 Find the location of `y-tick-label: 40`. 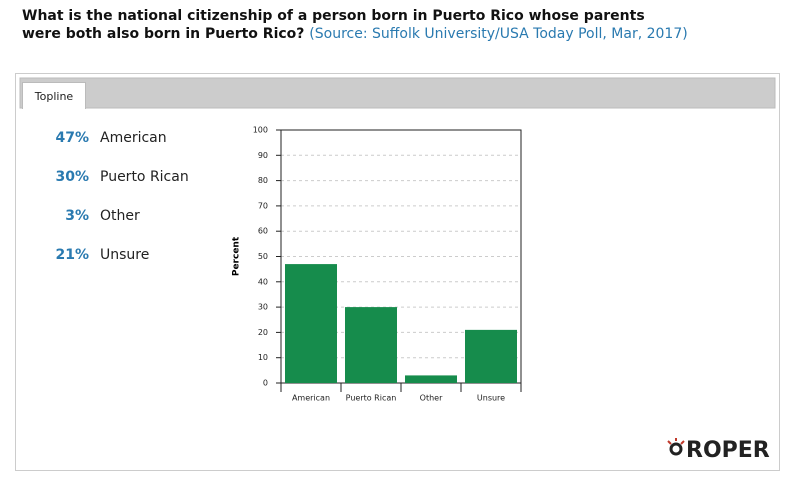

y-tick-label: 40 is located at coordinates (263, 281).